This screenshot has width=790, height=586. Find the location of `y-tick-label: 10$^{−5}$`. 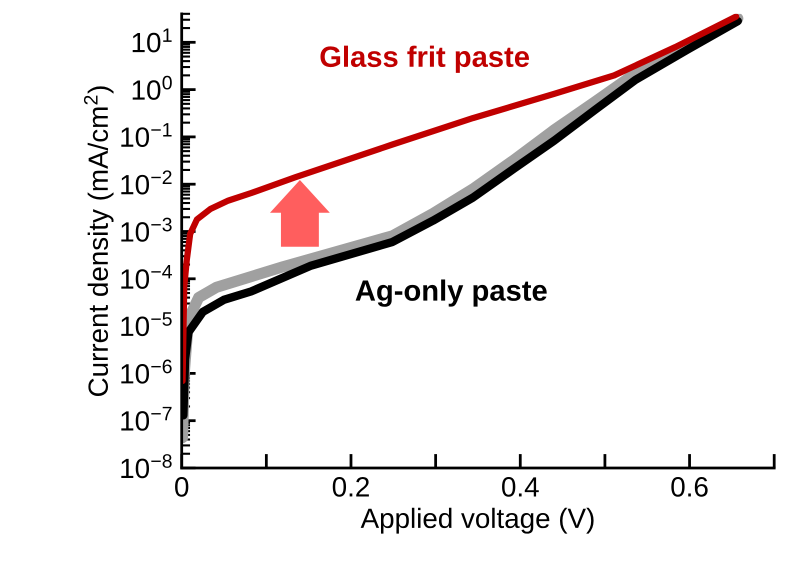

y-tick-label: 10$^{−5}$ is located at coordinates (146, 324).